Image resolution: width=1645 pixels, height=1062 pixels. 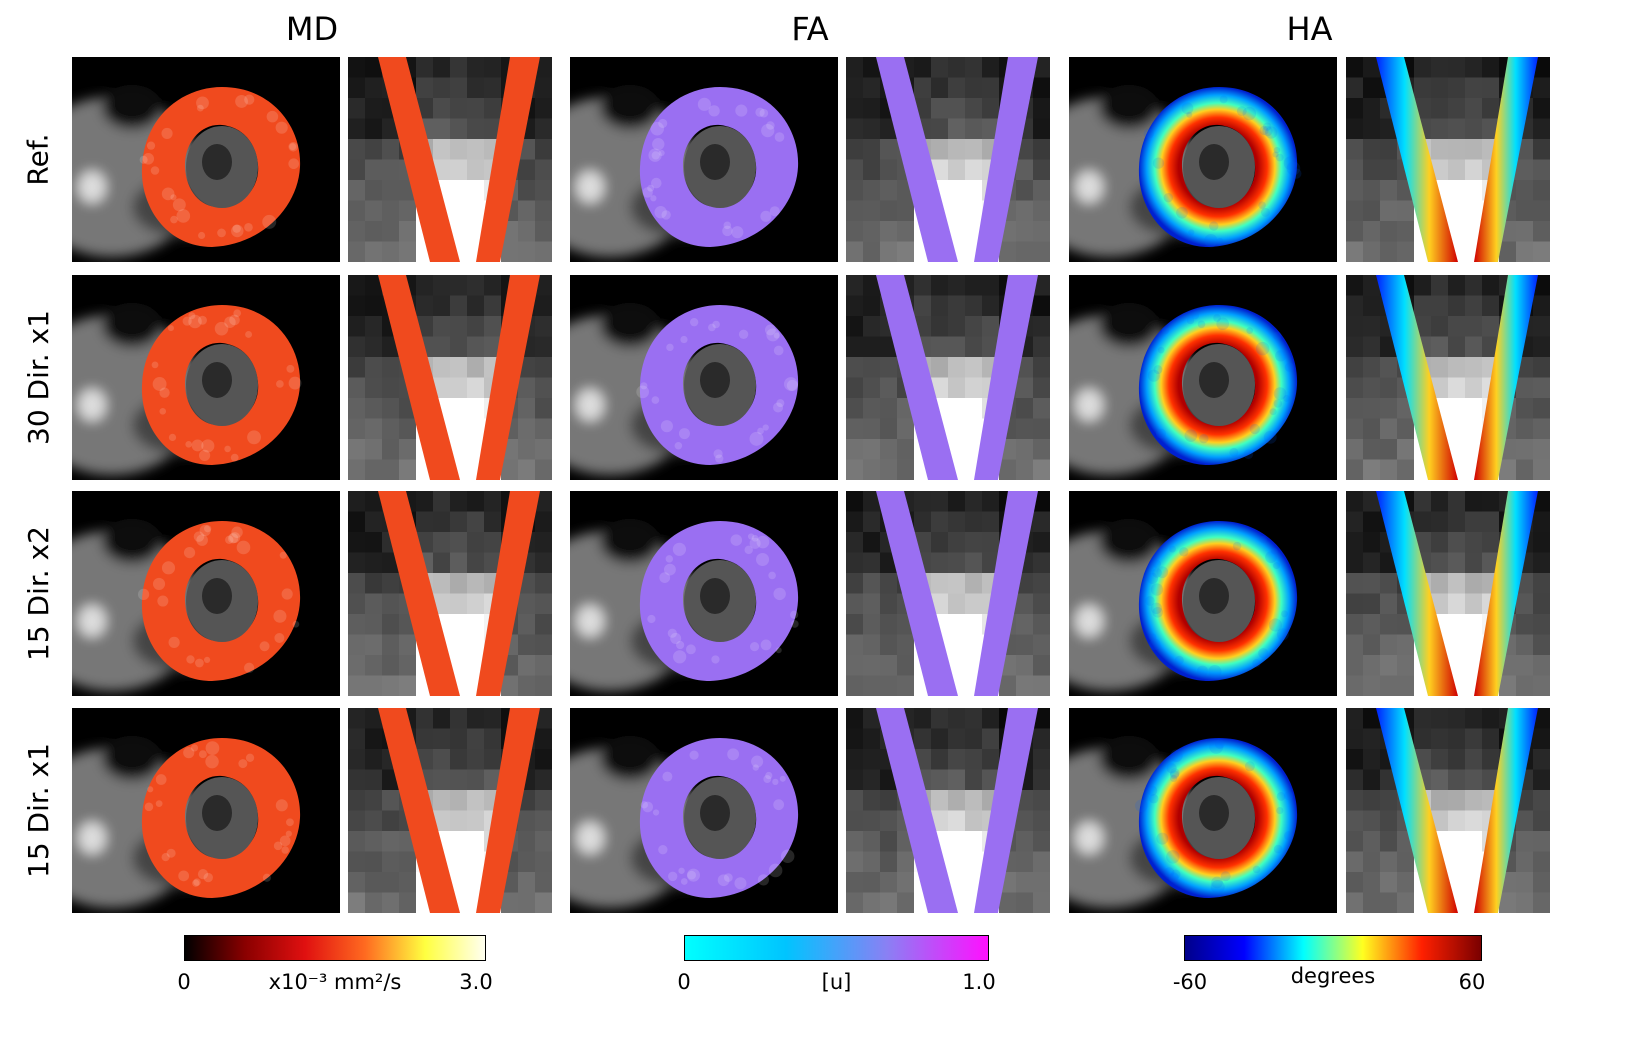 What do you see at coordinates (476, 982) in the screenshot?
I see `colorbar-max-label: 3.0` at bounding box center [476, 982].